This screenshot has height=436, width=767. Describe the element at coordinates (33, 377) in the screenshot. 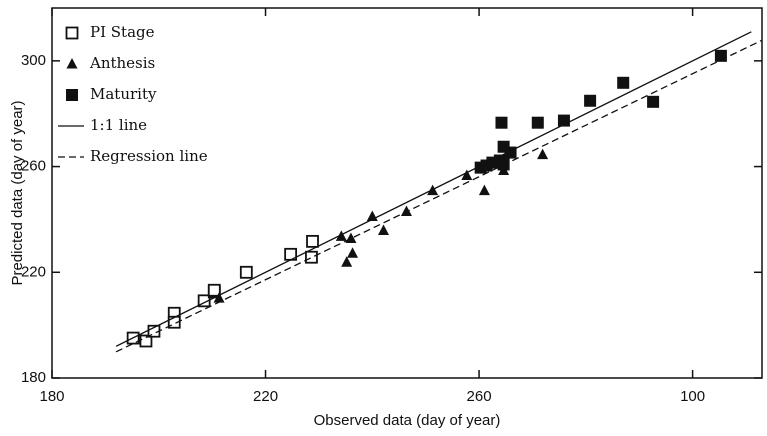

I see `y-tick-label: 180` at that location.